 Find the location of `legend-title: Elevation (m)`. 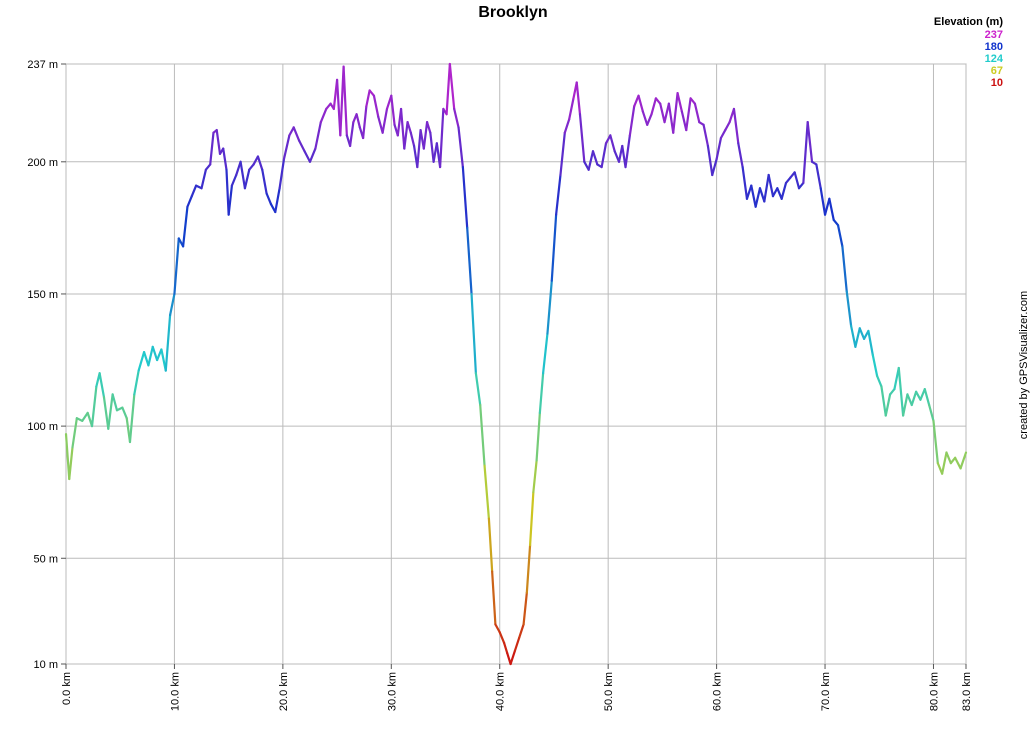

legend-title: Elevation (m) is located at coordinates (968, 22).